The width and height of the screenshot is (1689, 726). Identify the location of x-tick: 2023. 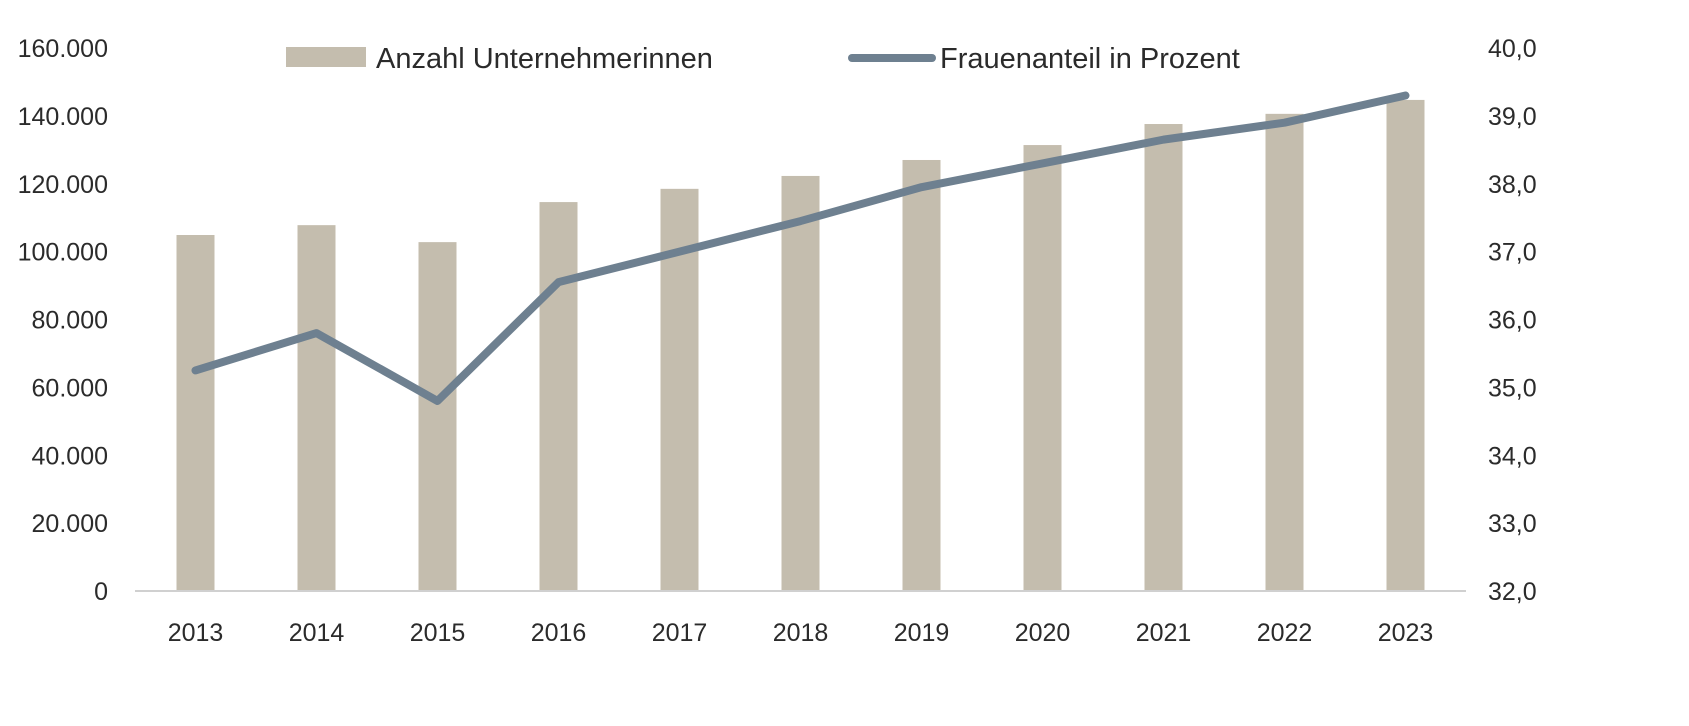
(1406, 633).